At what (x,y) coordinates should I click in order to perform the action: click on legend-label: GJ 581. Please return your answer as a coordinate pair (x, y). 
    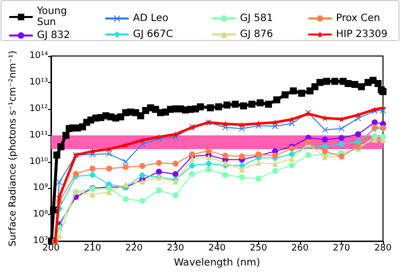
    Looking at the image, I should click on (256, 18).